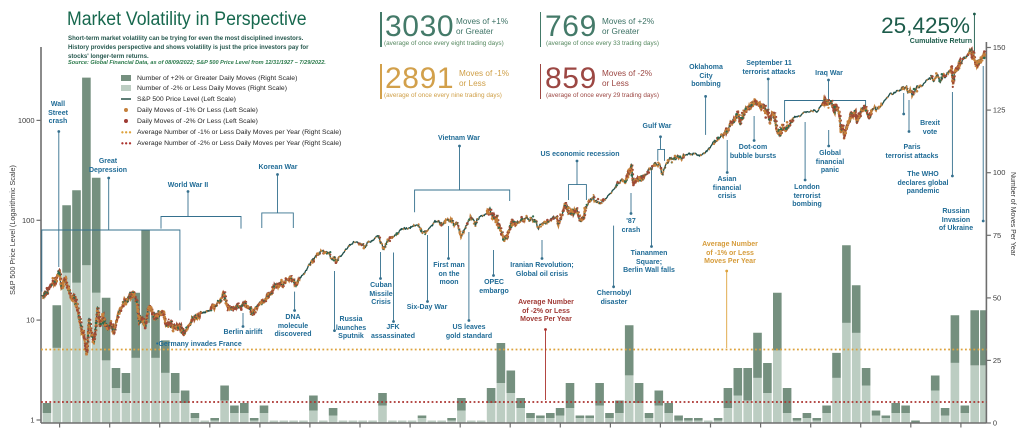  Describe the element at coordinates (997, 235) in the screenshot. I see `svg-text: 75` at that location.